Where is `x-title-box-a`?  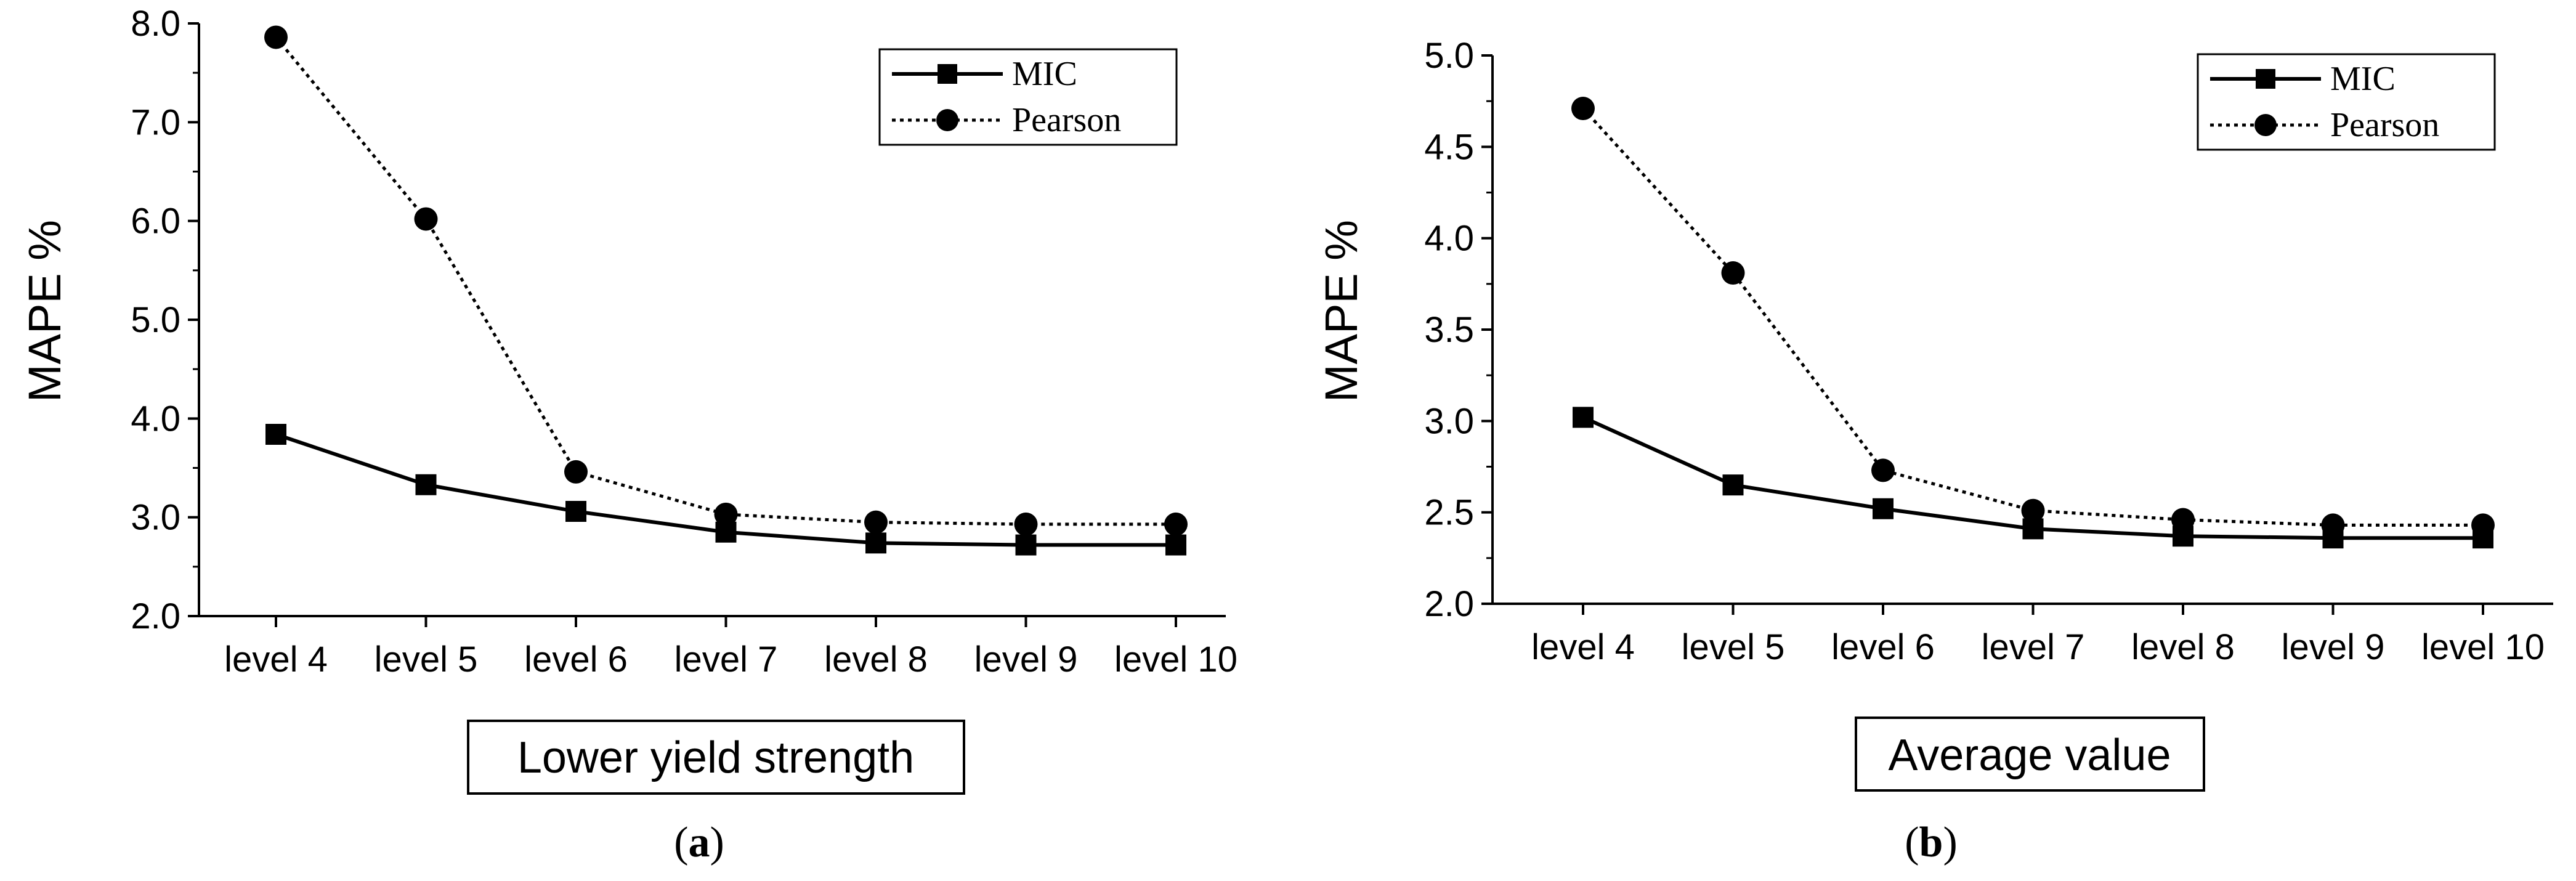
x-title-box-a is located at coordinates (716, 757).